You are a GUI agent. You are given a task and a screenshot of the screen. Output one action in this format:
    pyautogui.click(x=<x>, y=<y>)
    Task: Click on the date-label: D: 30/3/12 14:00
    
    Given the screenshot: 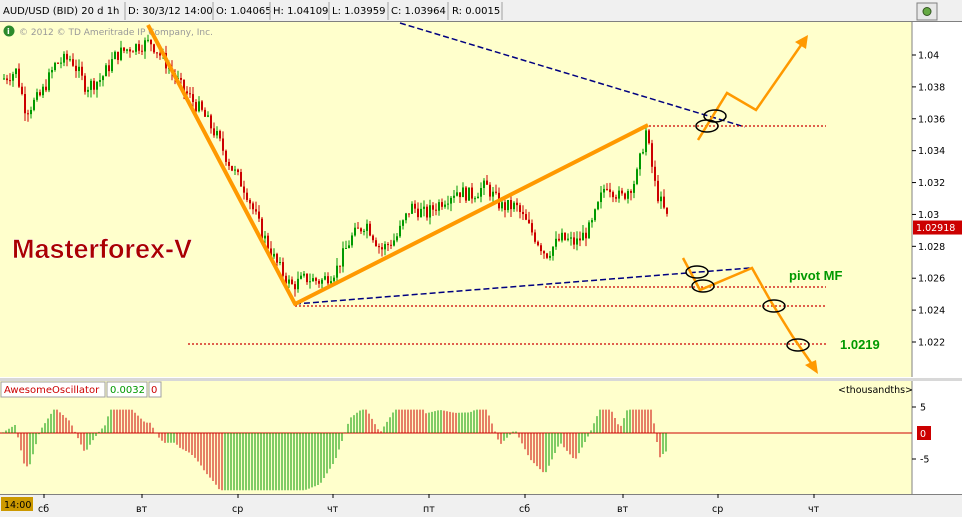 What is the action you would take?
    pyautogui.click(x=170, y=11)
    